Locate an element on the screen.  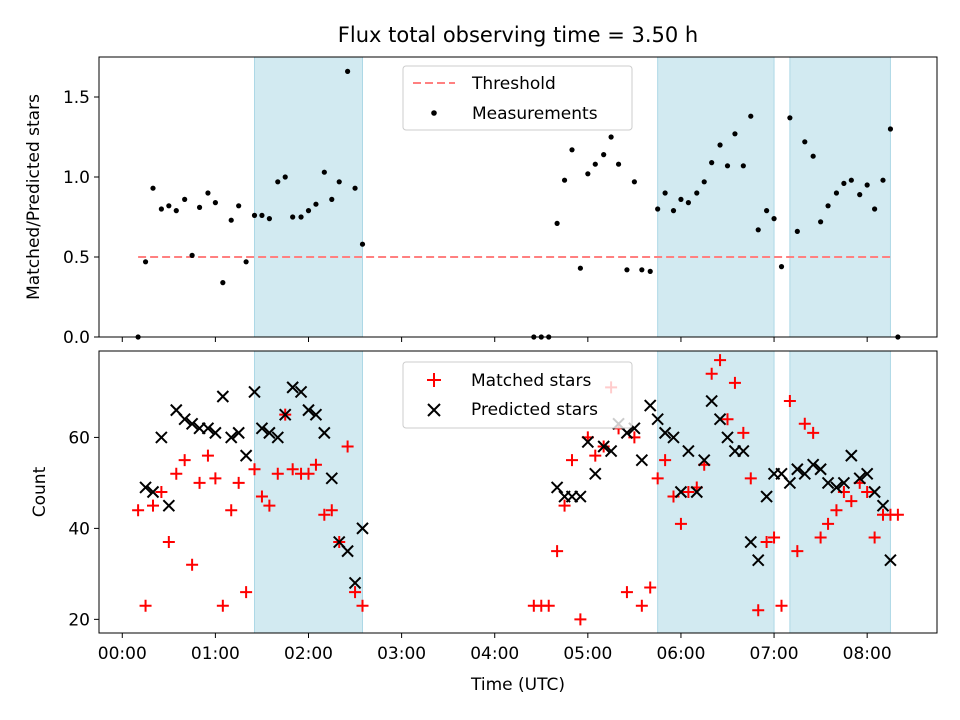
measurements-legend-swatch is located at coordinates (434, 113).